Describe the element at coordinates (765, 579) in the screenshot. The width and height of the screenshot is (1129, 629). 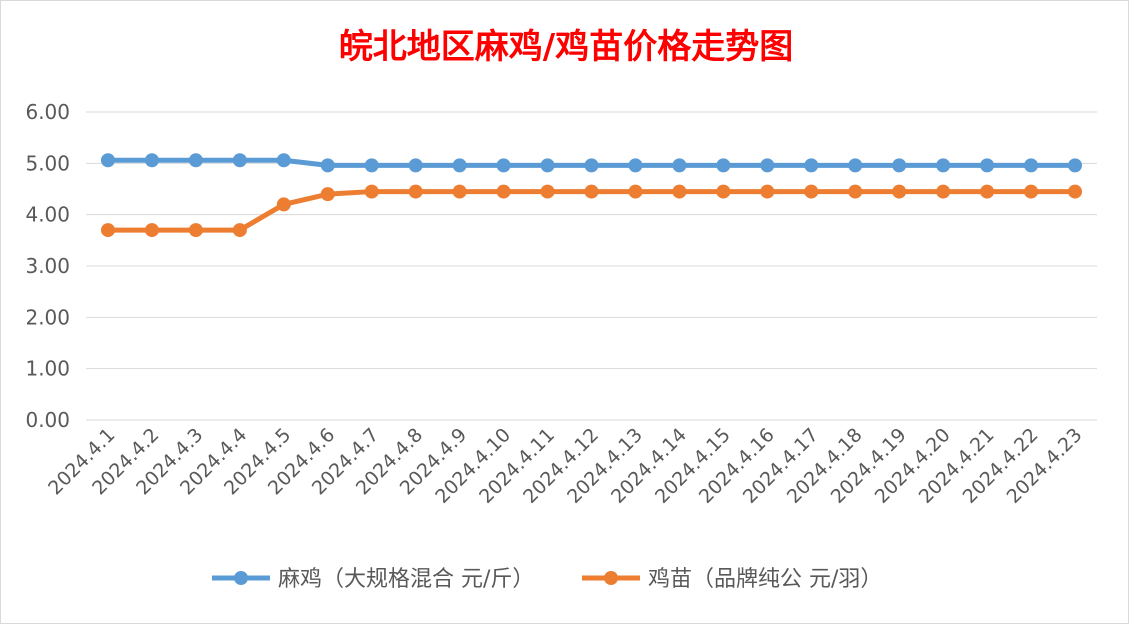
I see `legend-label: 鸡苗（品牌纯公 元/羽）` at that location.